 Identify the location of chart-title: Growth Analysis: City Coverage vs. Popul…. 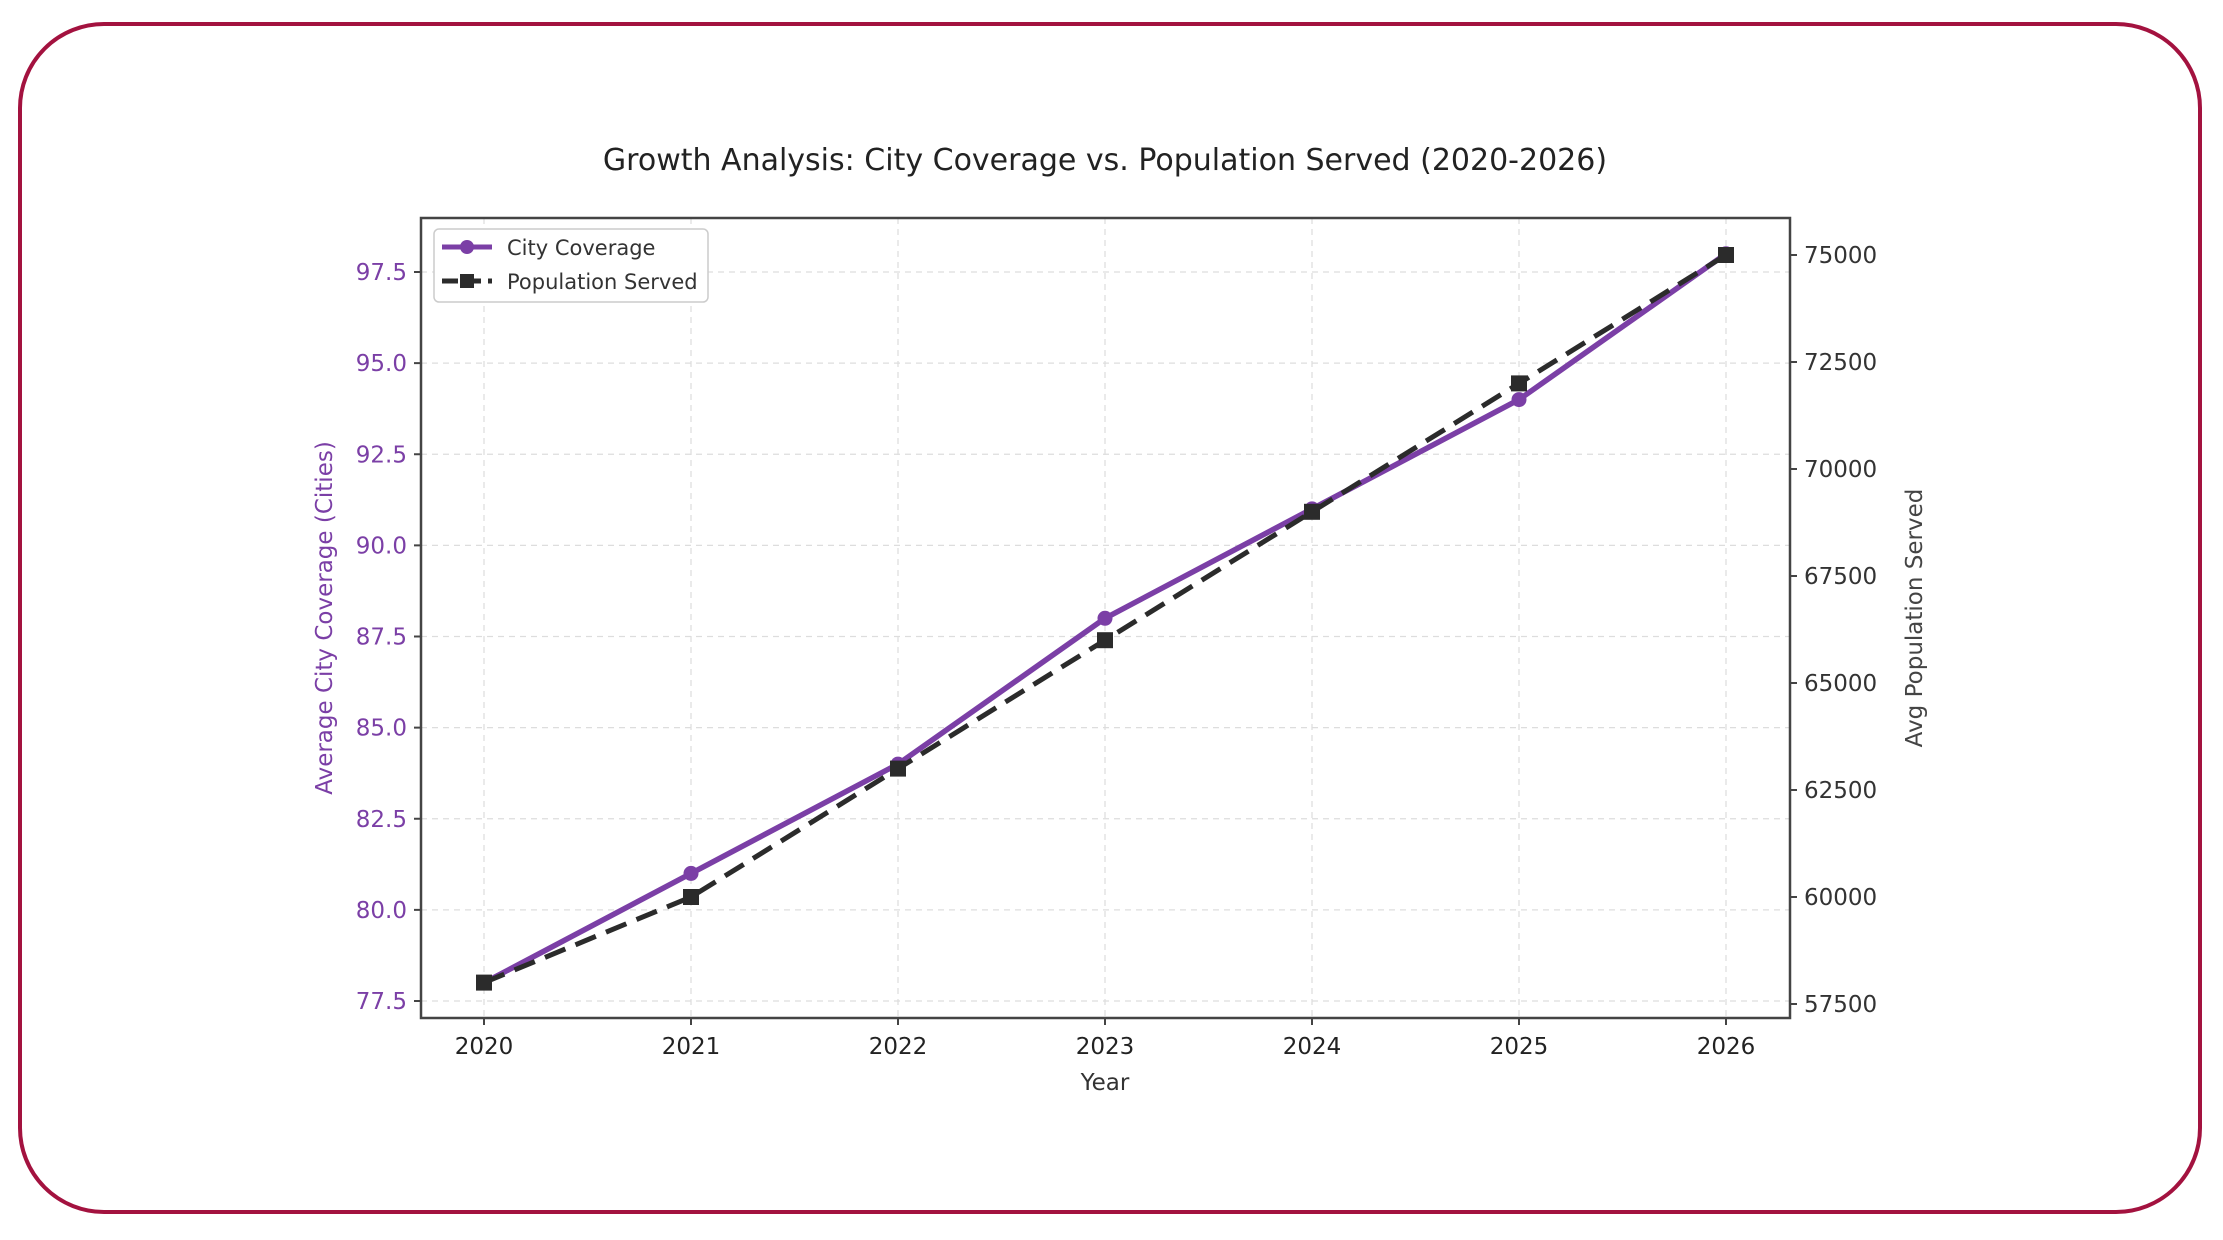
(1105, 160).